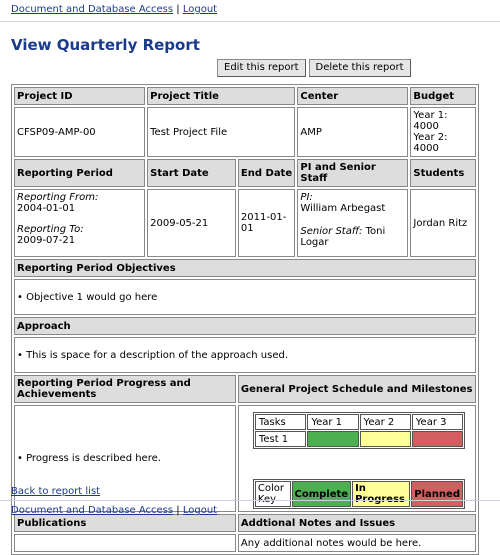 The height and width of the screenshot is (555, 500). Describe the element at coordinates (266, 223) in the screenshot. I see `end-date-value: 2011-01-01` at that location.